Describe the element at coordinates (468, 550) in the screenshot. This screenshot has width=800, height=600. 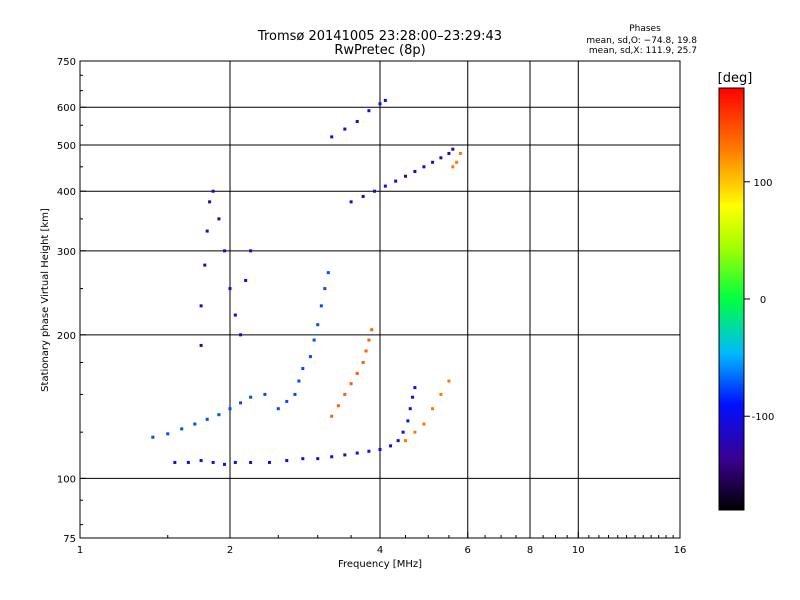
I see `x-tick-label: 6` at that location.